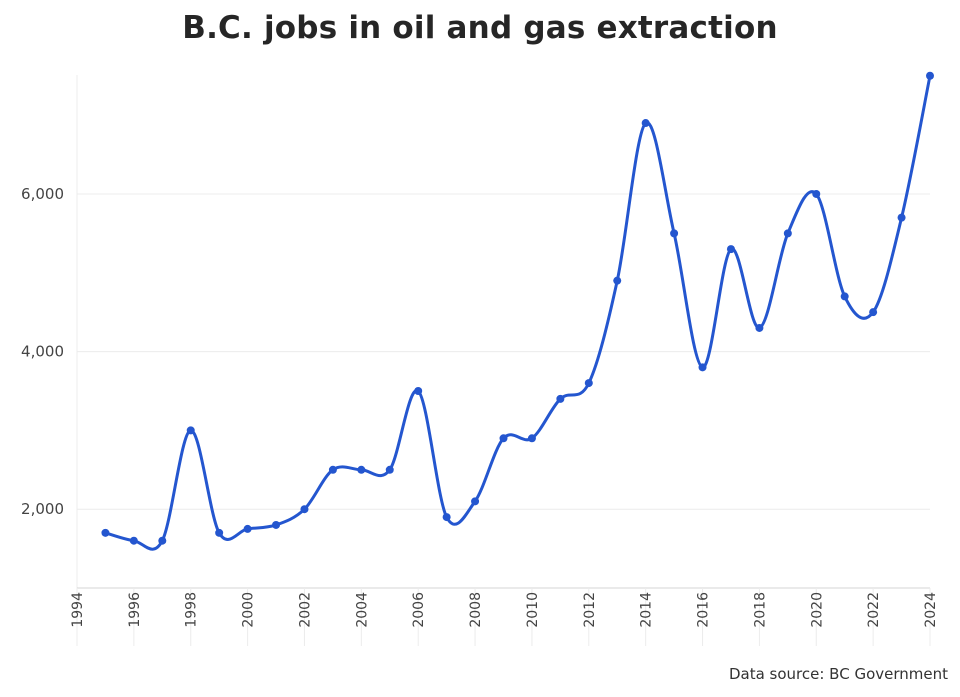 Image resolution: width=960 pixels, height=697 pixels. Describe the element at coordinates (590, 610) in the screenshot. I see `x-tick-label: 2012` at that location.